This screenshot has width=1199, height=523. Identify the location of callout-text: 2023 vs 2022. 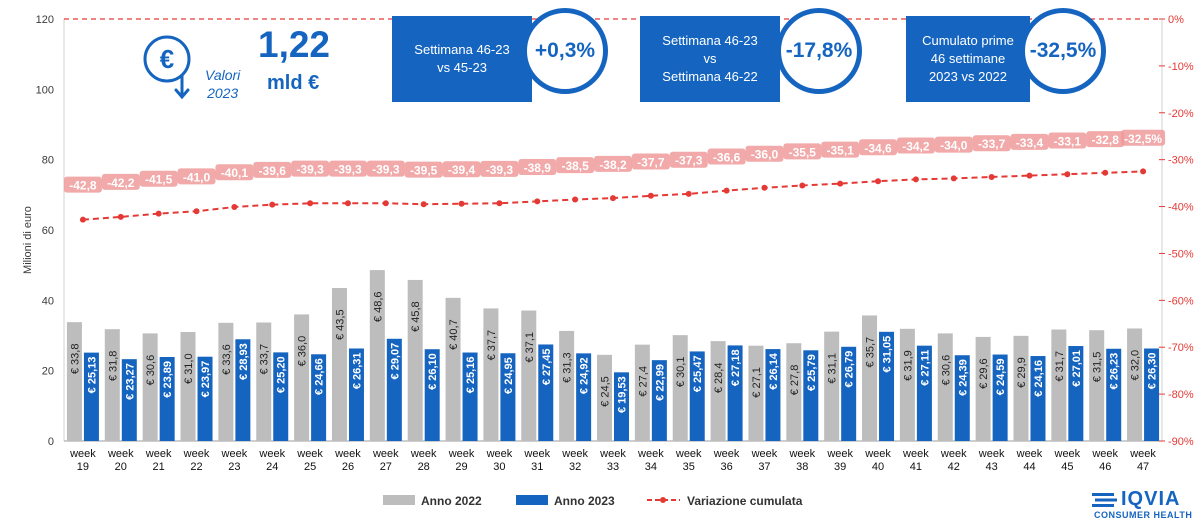
(968, 76).